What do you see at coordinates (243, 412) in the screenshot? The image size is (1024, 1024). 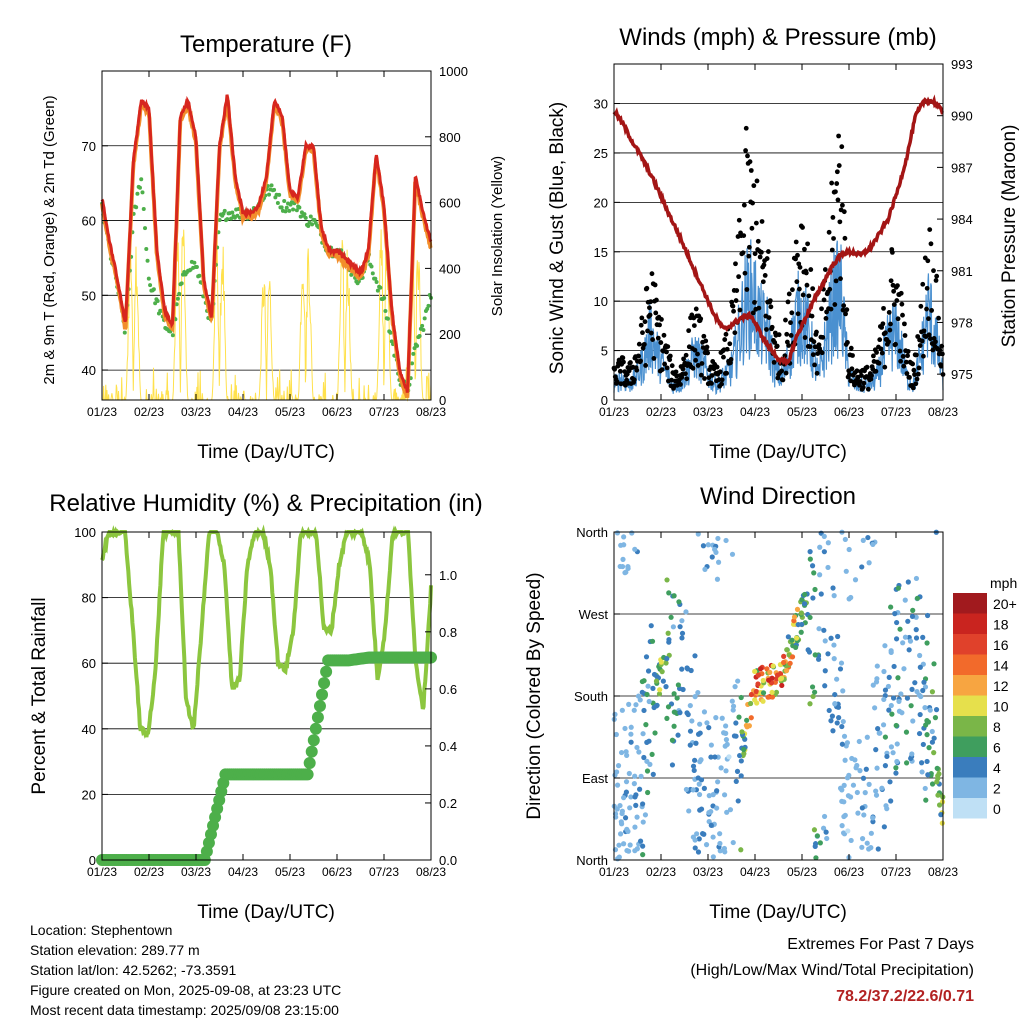 I see `x-tick-label: 04/23` at bounding box center [243, 412].